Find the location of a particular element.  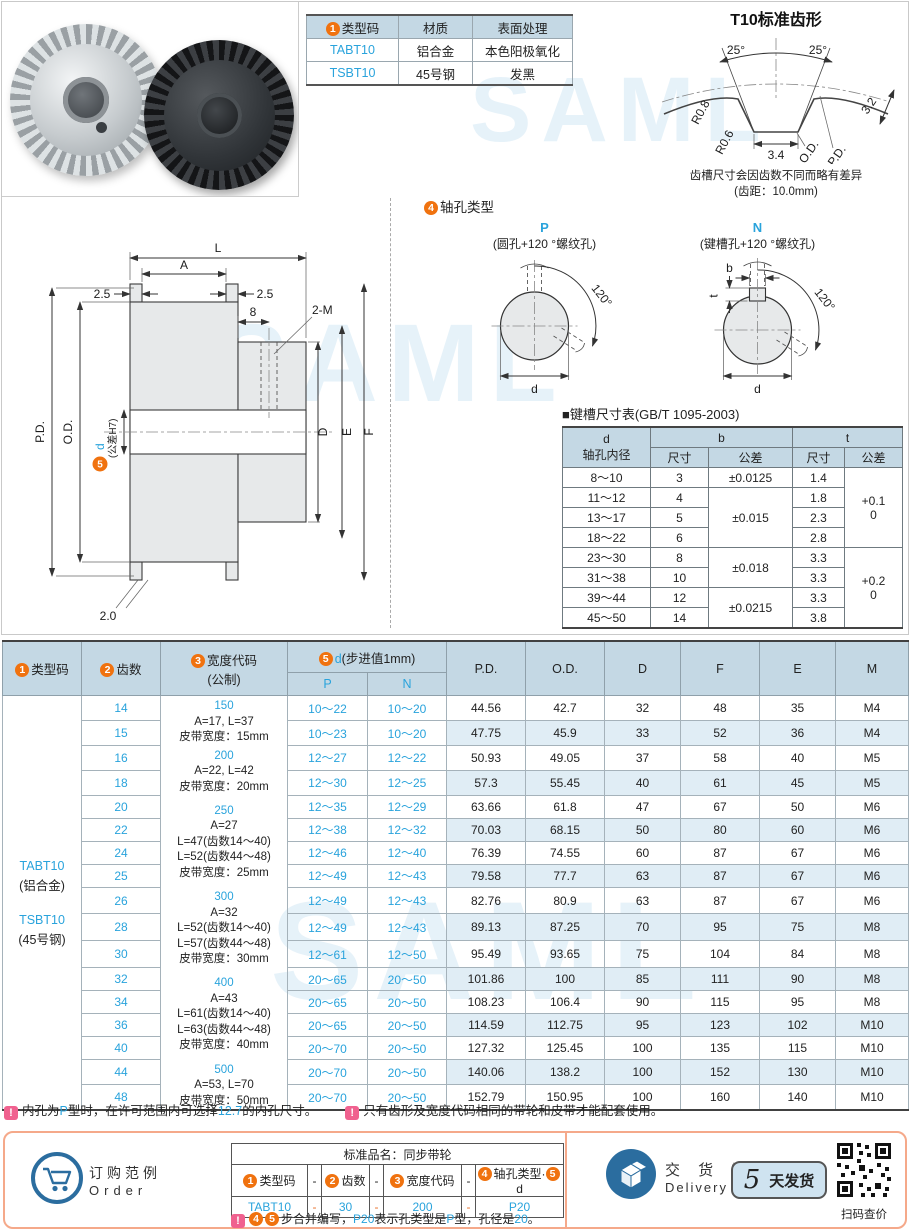

tooth-profile-title: T10标准齿形 is located at coordinates (776, 20).